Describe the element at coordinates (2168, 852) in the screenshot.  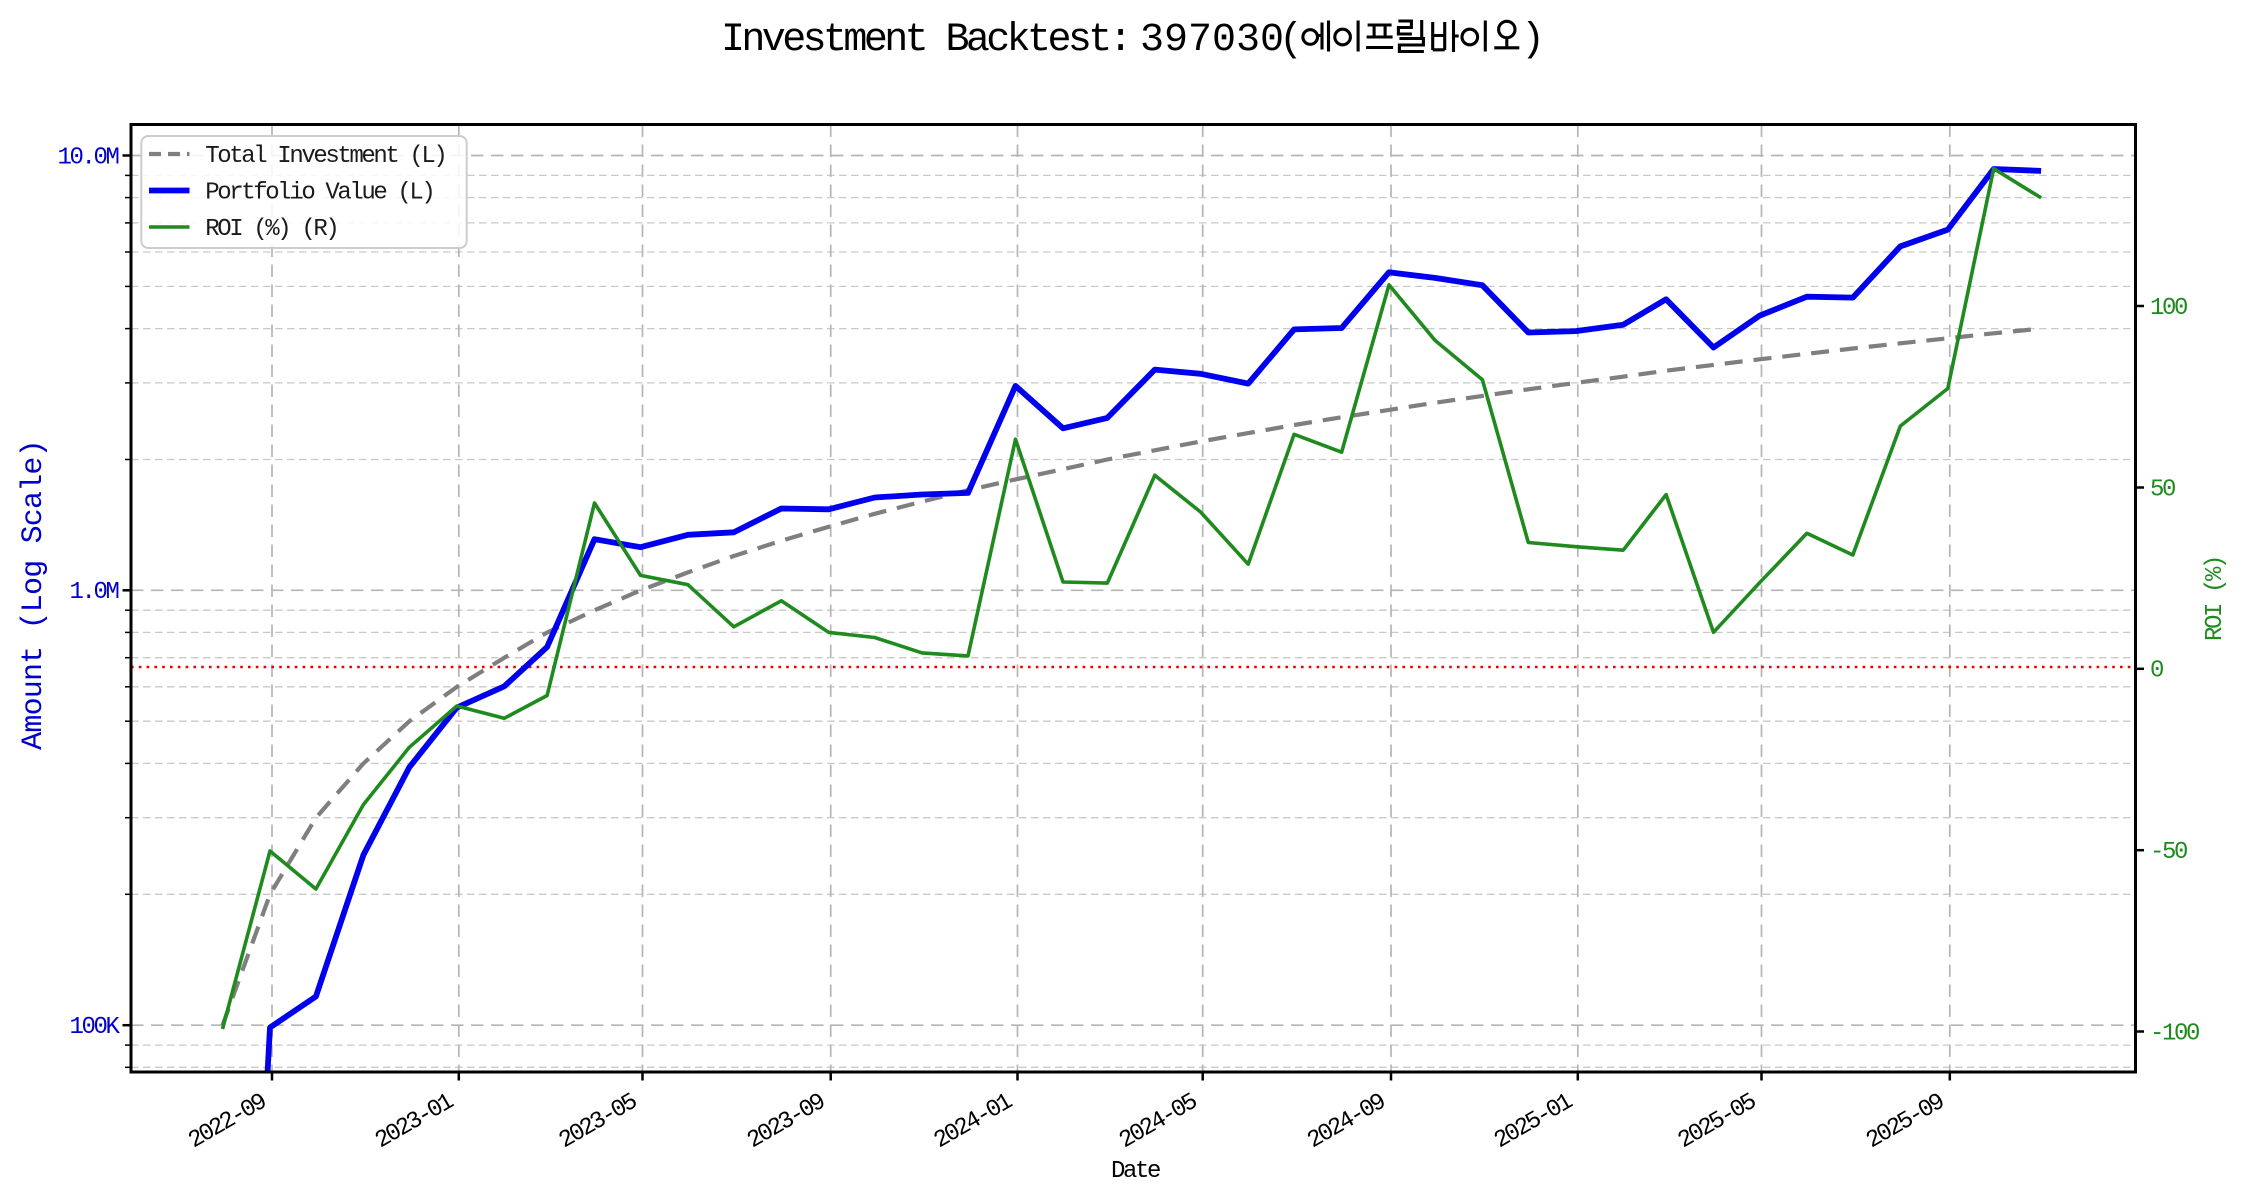
I see `svg-text: -50` at that location.